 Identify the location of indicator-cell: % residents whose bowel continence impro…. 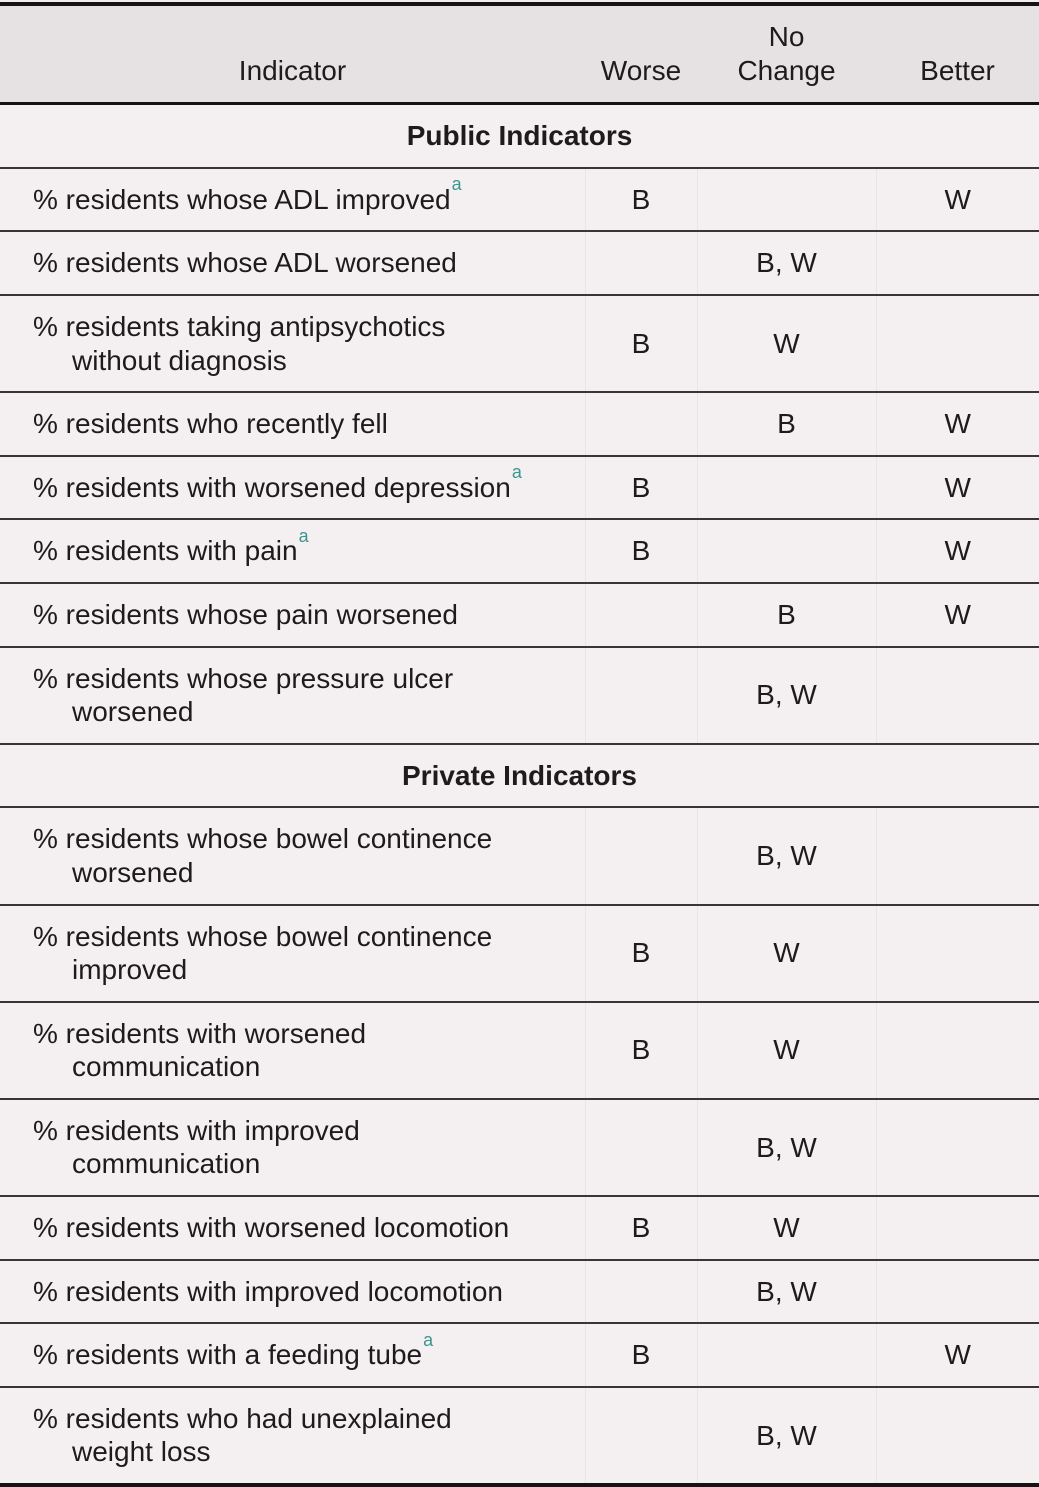
(292, 953).